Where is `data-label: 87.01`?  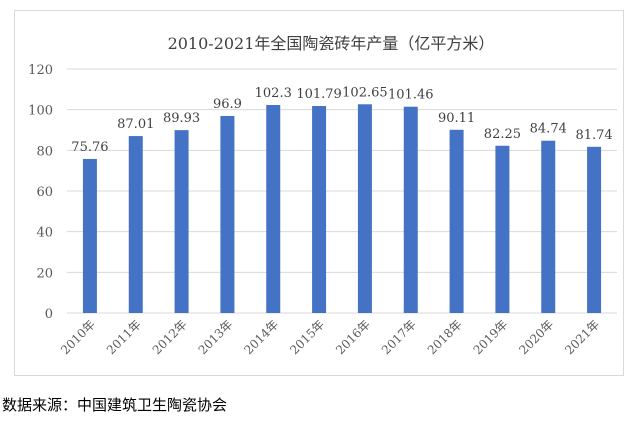 data-label: 87.01 is located at coordinates (135, 124).